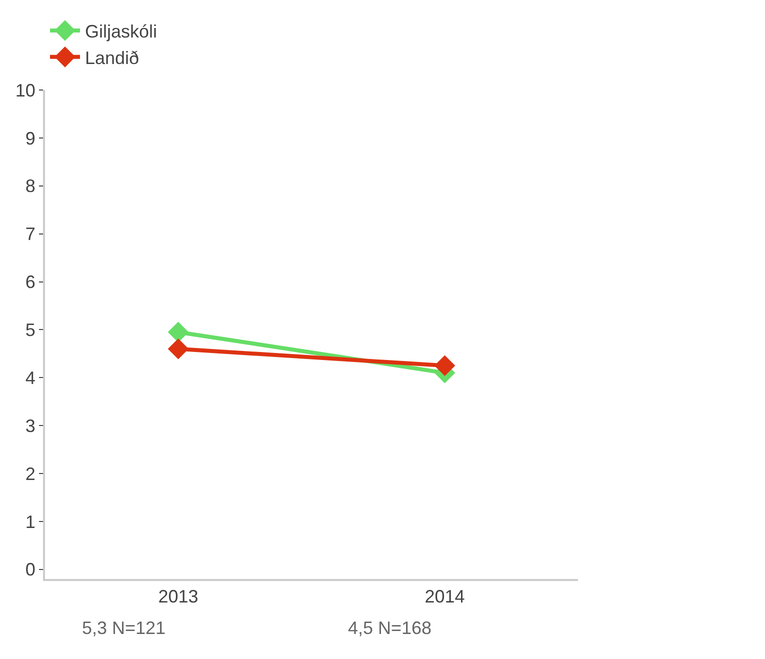 The height and width of the screenshot is (659, 765). I want to click on y-tick-label: 8, so click(30, 186).